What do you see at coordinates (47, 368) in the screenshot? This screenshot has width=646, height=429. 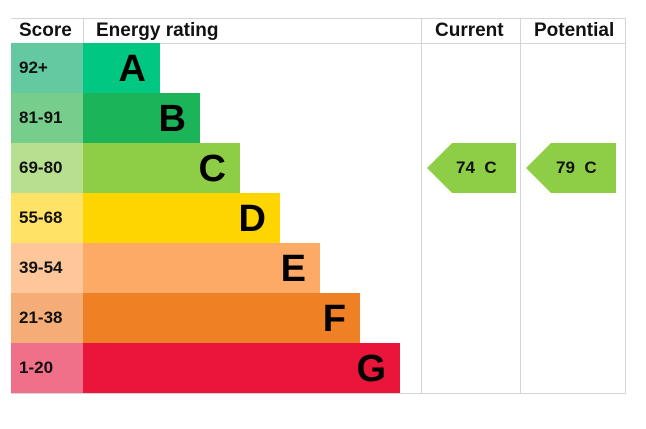 I see `score-range-g: 1-20` at bounding box center [47, 368].